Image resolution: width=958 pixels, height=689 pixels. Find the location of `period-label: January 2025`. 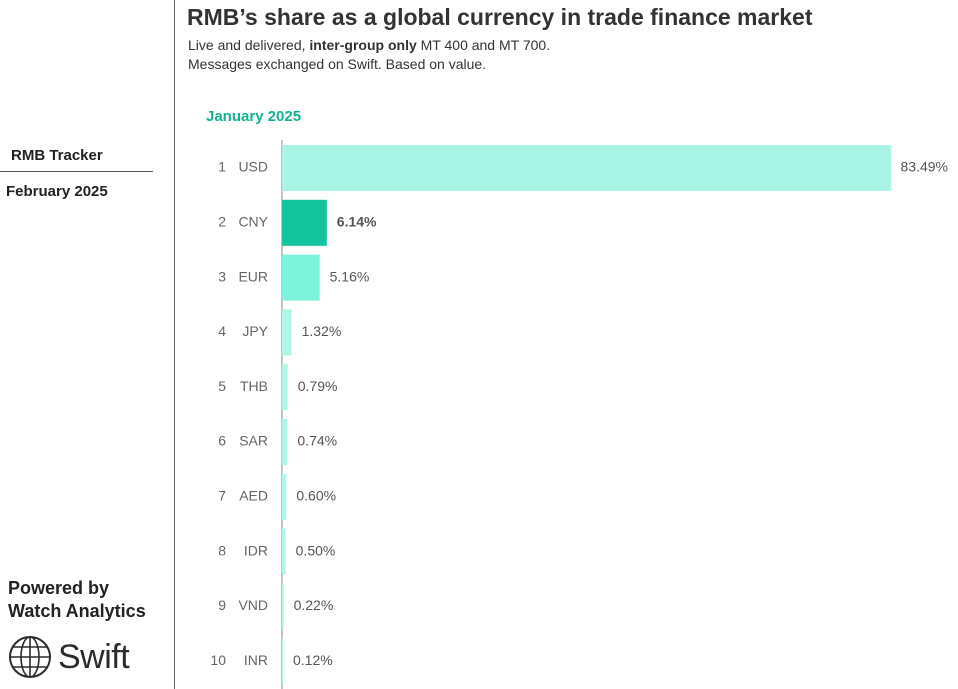

period-label: January 2025 is located at coordinates (254, 116).